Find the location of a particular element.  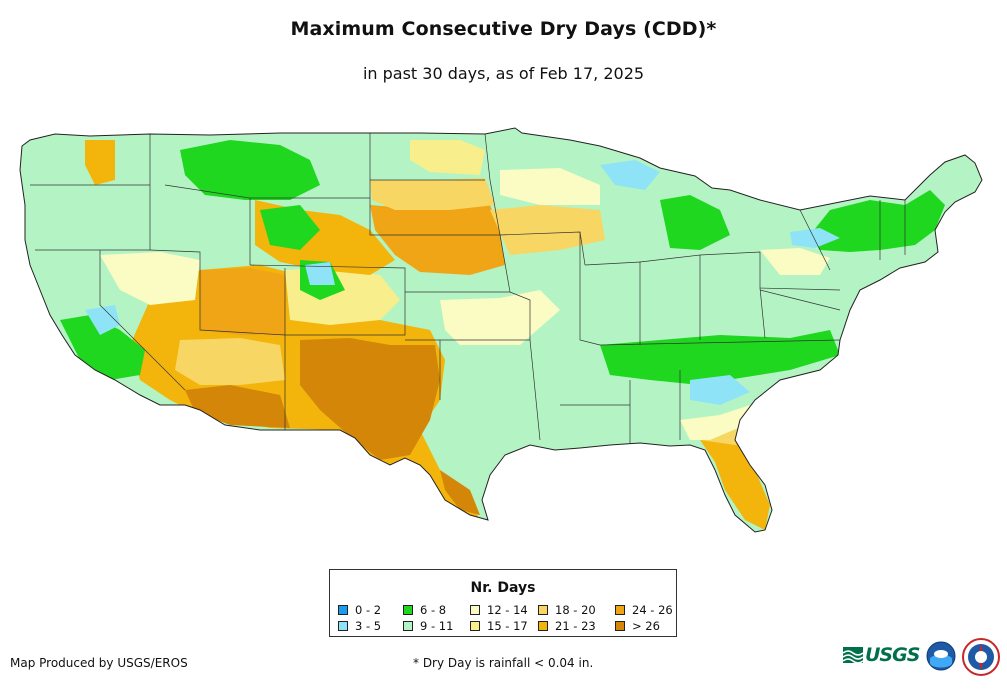

moderate-zone-az is located at coordinates (230, 361).